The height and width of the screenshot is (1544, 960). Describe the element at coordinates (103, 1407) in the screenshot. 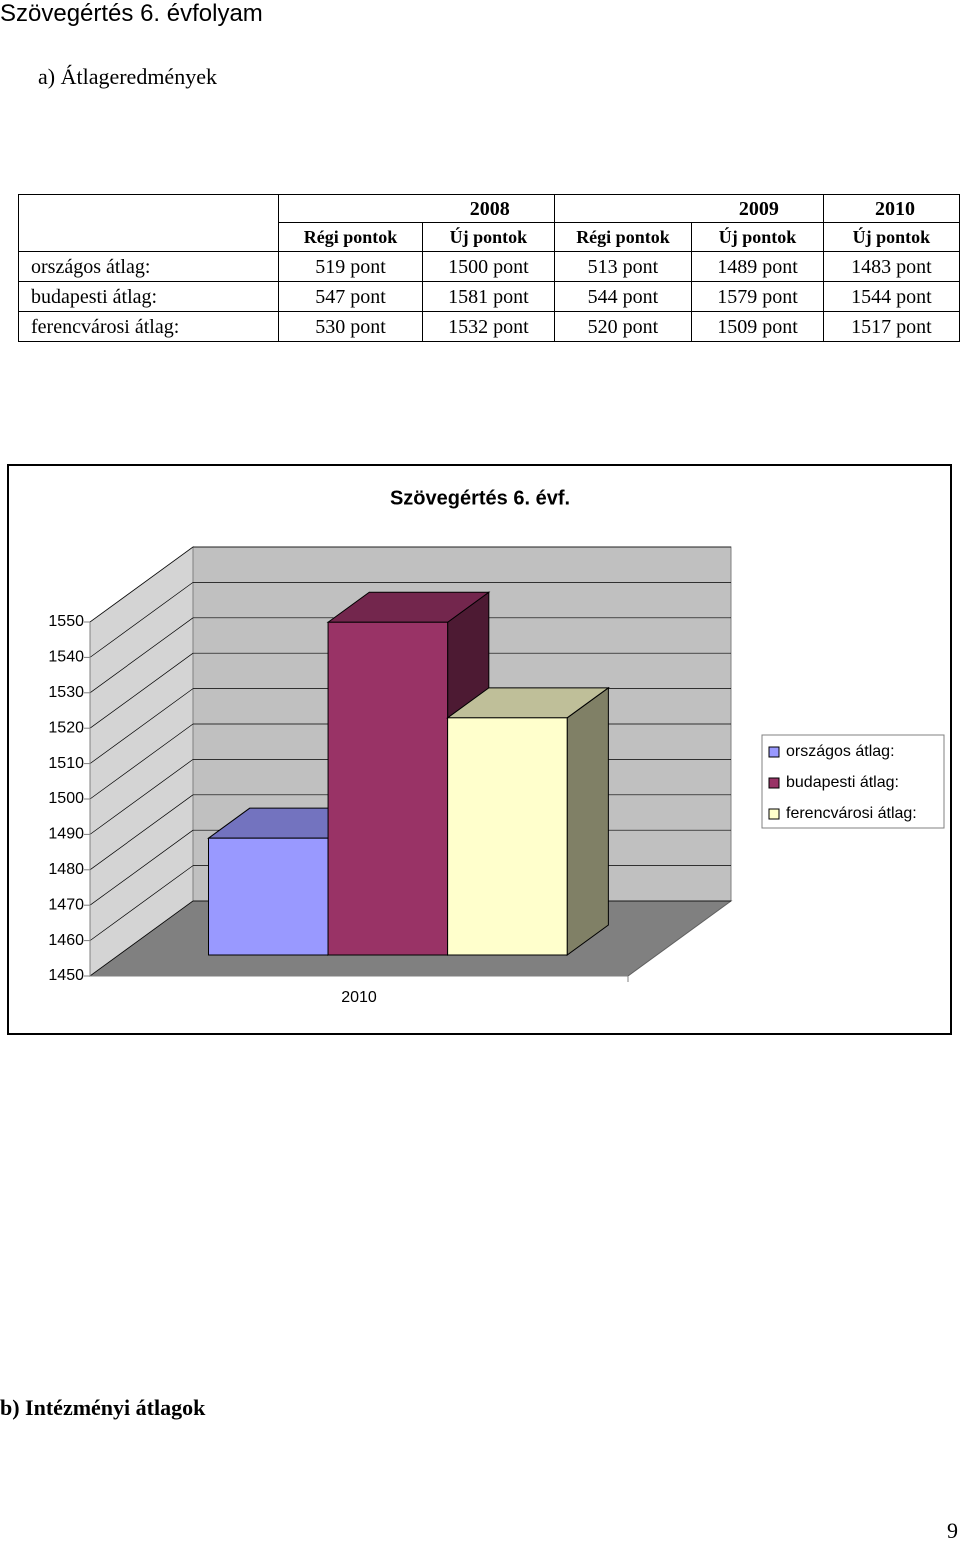

I see `section-heading: b) Intézményi átlagok` at that location.